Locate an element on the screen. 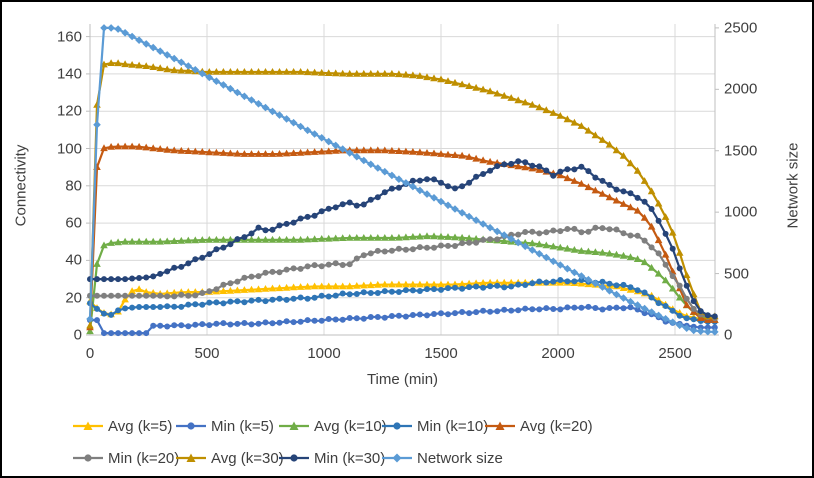 Image resolution: width=814 pixels, height=478 pixels. legend-label: Min (k=30) is located at coordinates (350, 458).